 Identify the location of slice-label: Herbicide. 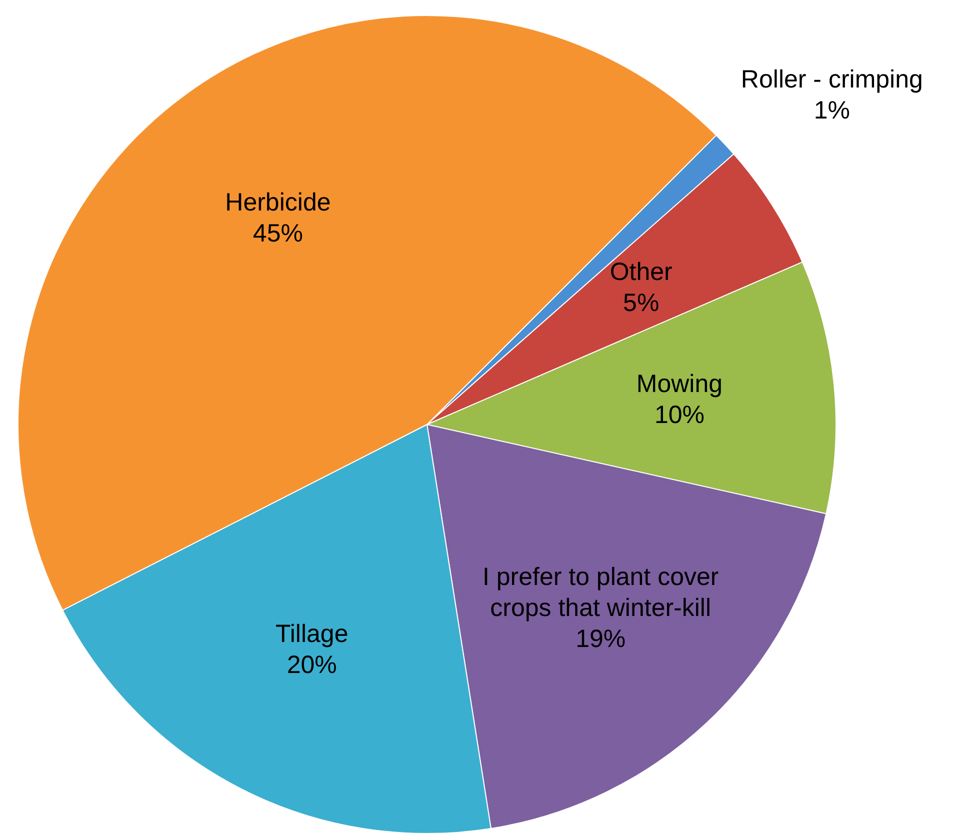
(278, 202).